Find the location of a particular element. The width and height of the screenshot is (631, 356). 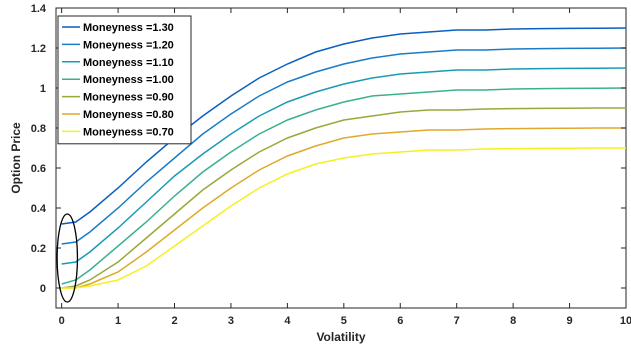

legend-label: Moneyness =1.20 is located at coordinates (128, 45).